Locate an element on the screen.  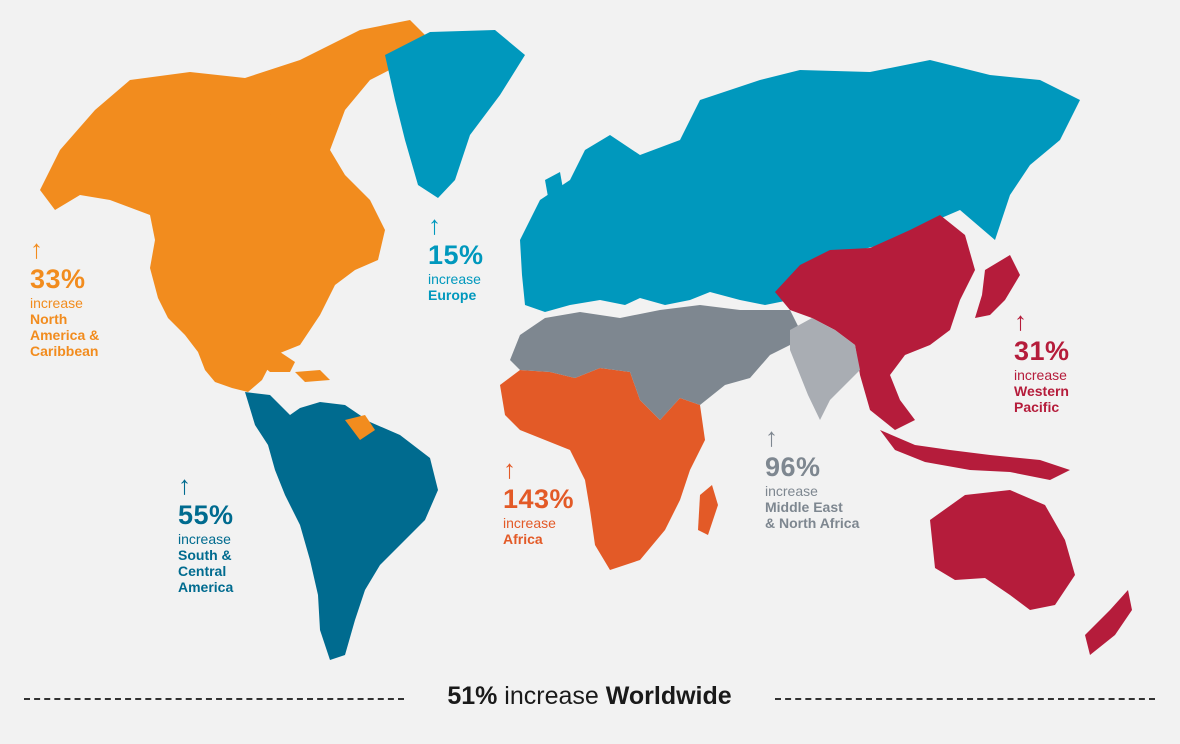
stat-region-name: Western Pacific is located at coordinates (1041, 399).